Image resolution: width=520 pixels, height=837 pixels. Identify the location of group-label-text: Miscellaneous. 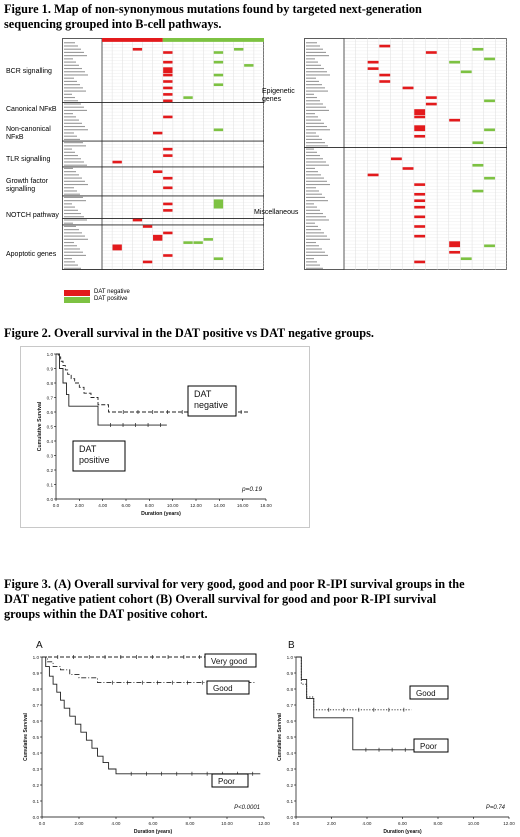
(276, 212).